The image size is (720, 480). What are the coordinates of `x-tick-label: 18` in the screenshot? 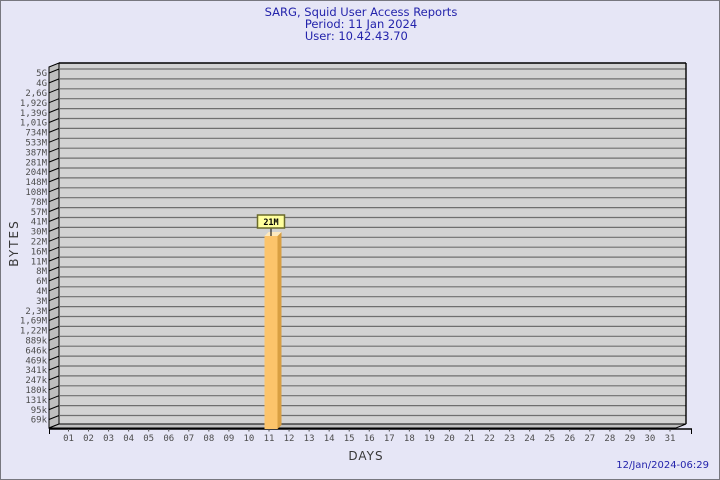 It's located at (409, 439).